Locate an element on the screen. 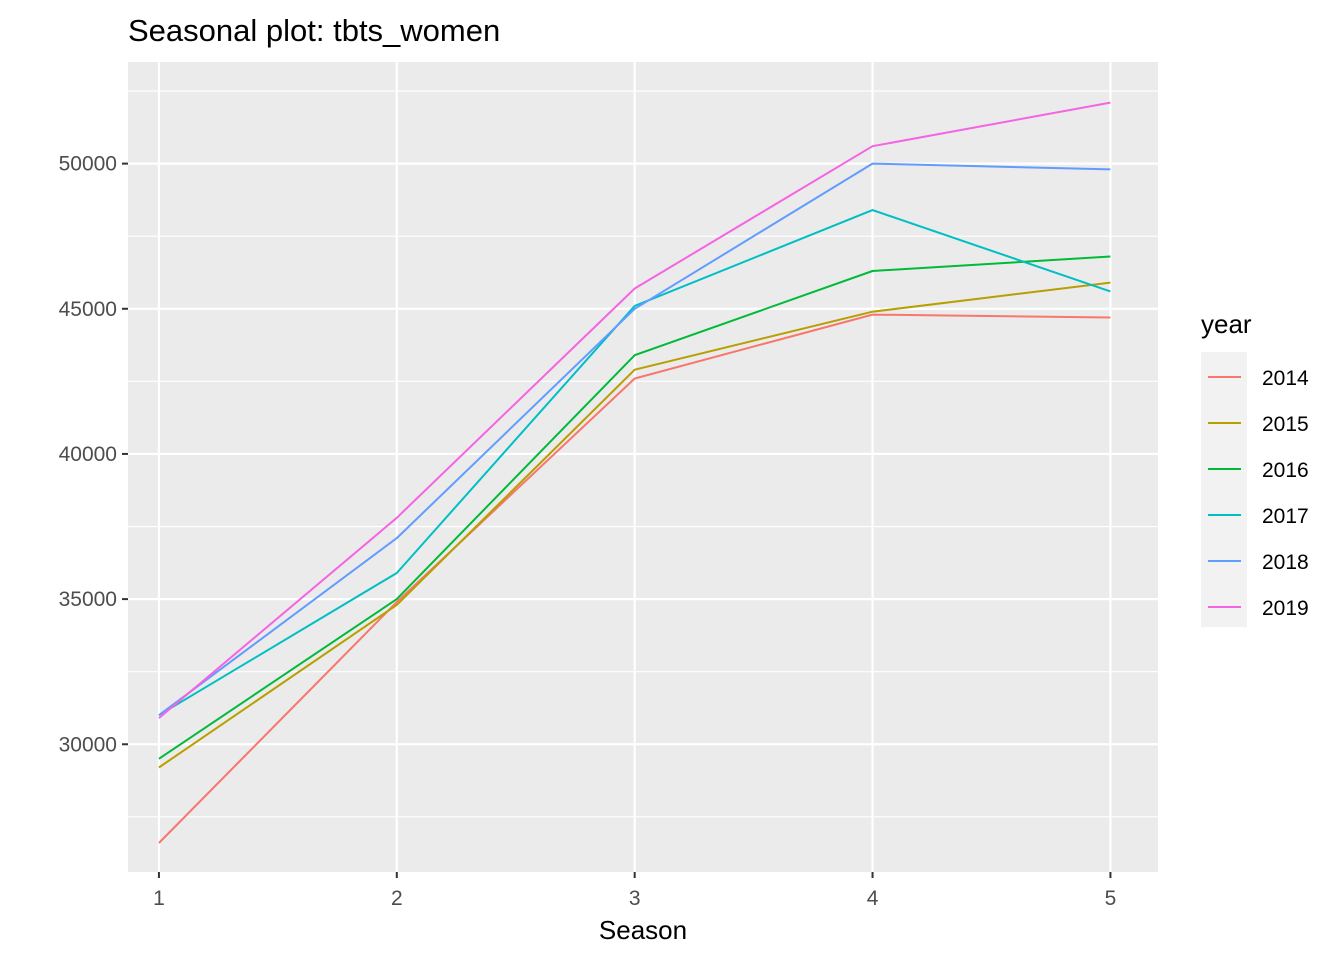 Image resolution: width=1344 pixels, height=960 pixels. legend-key-background is located at coordinates (1224, 489).